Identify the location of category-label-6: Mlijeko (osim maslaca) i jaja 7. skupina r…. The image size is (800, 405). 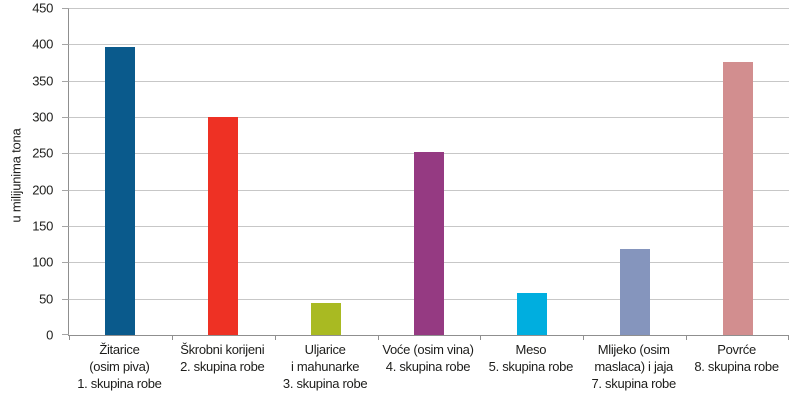
(634, 366).